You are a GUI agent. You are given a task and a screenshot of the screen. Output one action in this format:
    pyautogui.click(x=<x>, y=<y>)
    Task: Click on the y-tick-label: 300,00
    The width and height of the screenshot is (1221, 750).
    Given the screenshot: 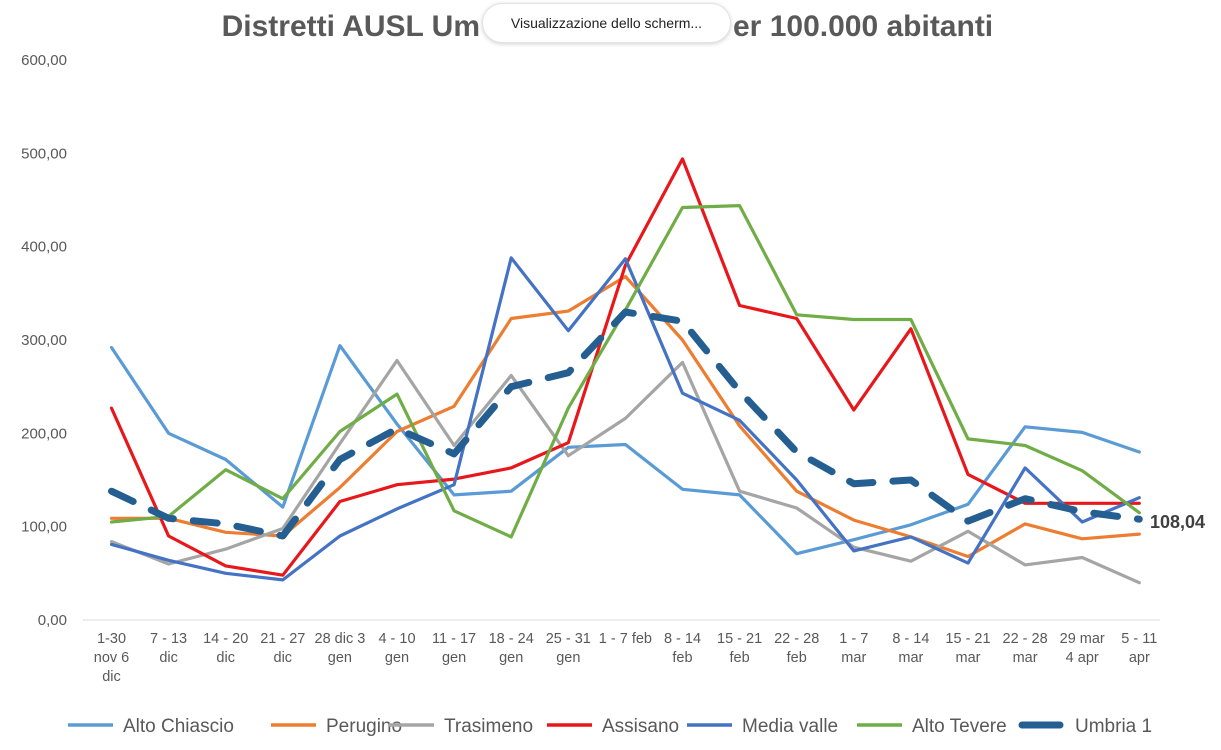 What is the action you would take?
    pyautogui.click(x=44, y=340)
    